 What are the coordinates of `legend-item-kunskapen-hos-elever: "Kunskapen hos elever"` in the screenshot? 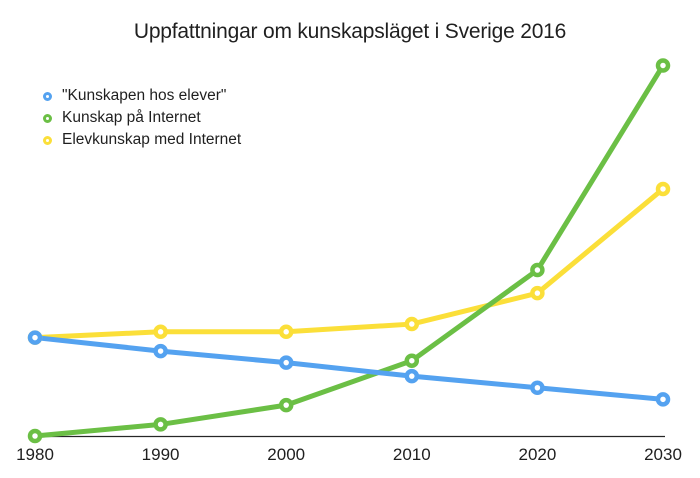 It's located at (142, 96).